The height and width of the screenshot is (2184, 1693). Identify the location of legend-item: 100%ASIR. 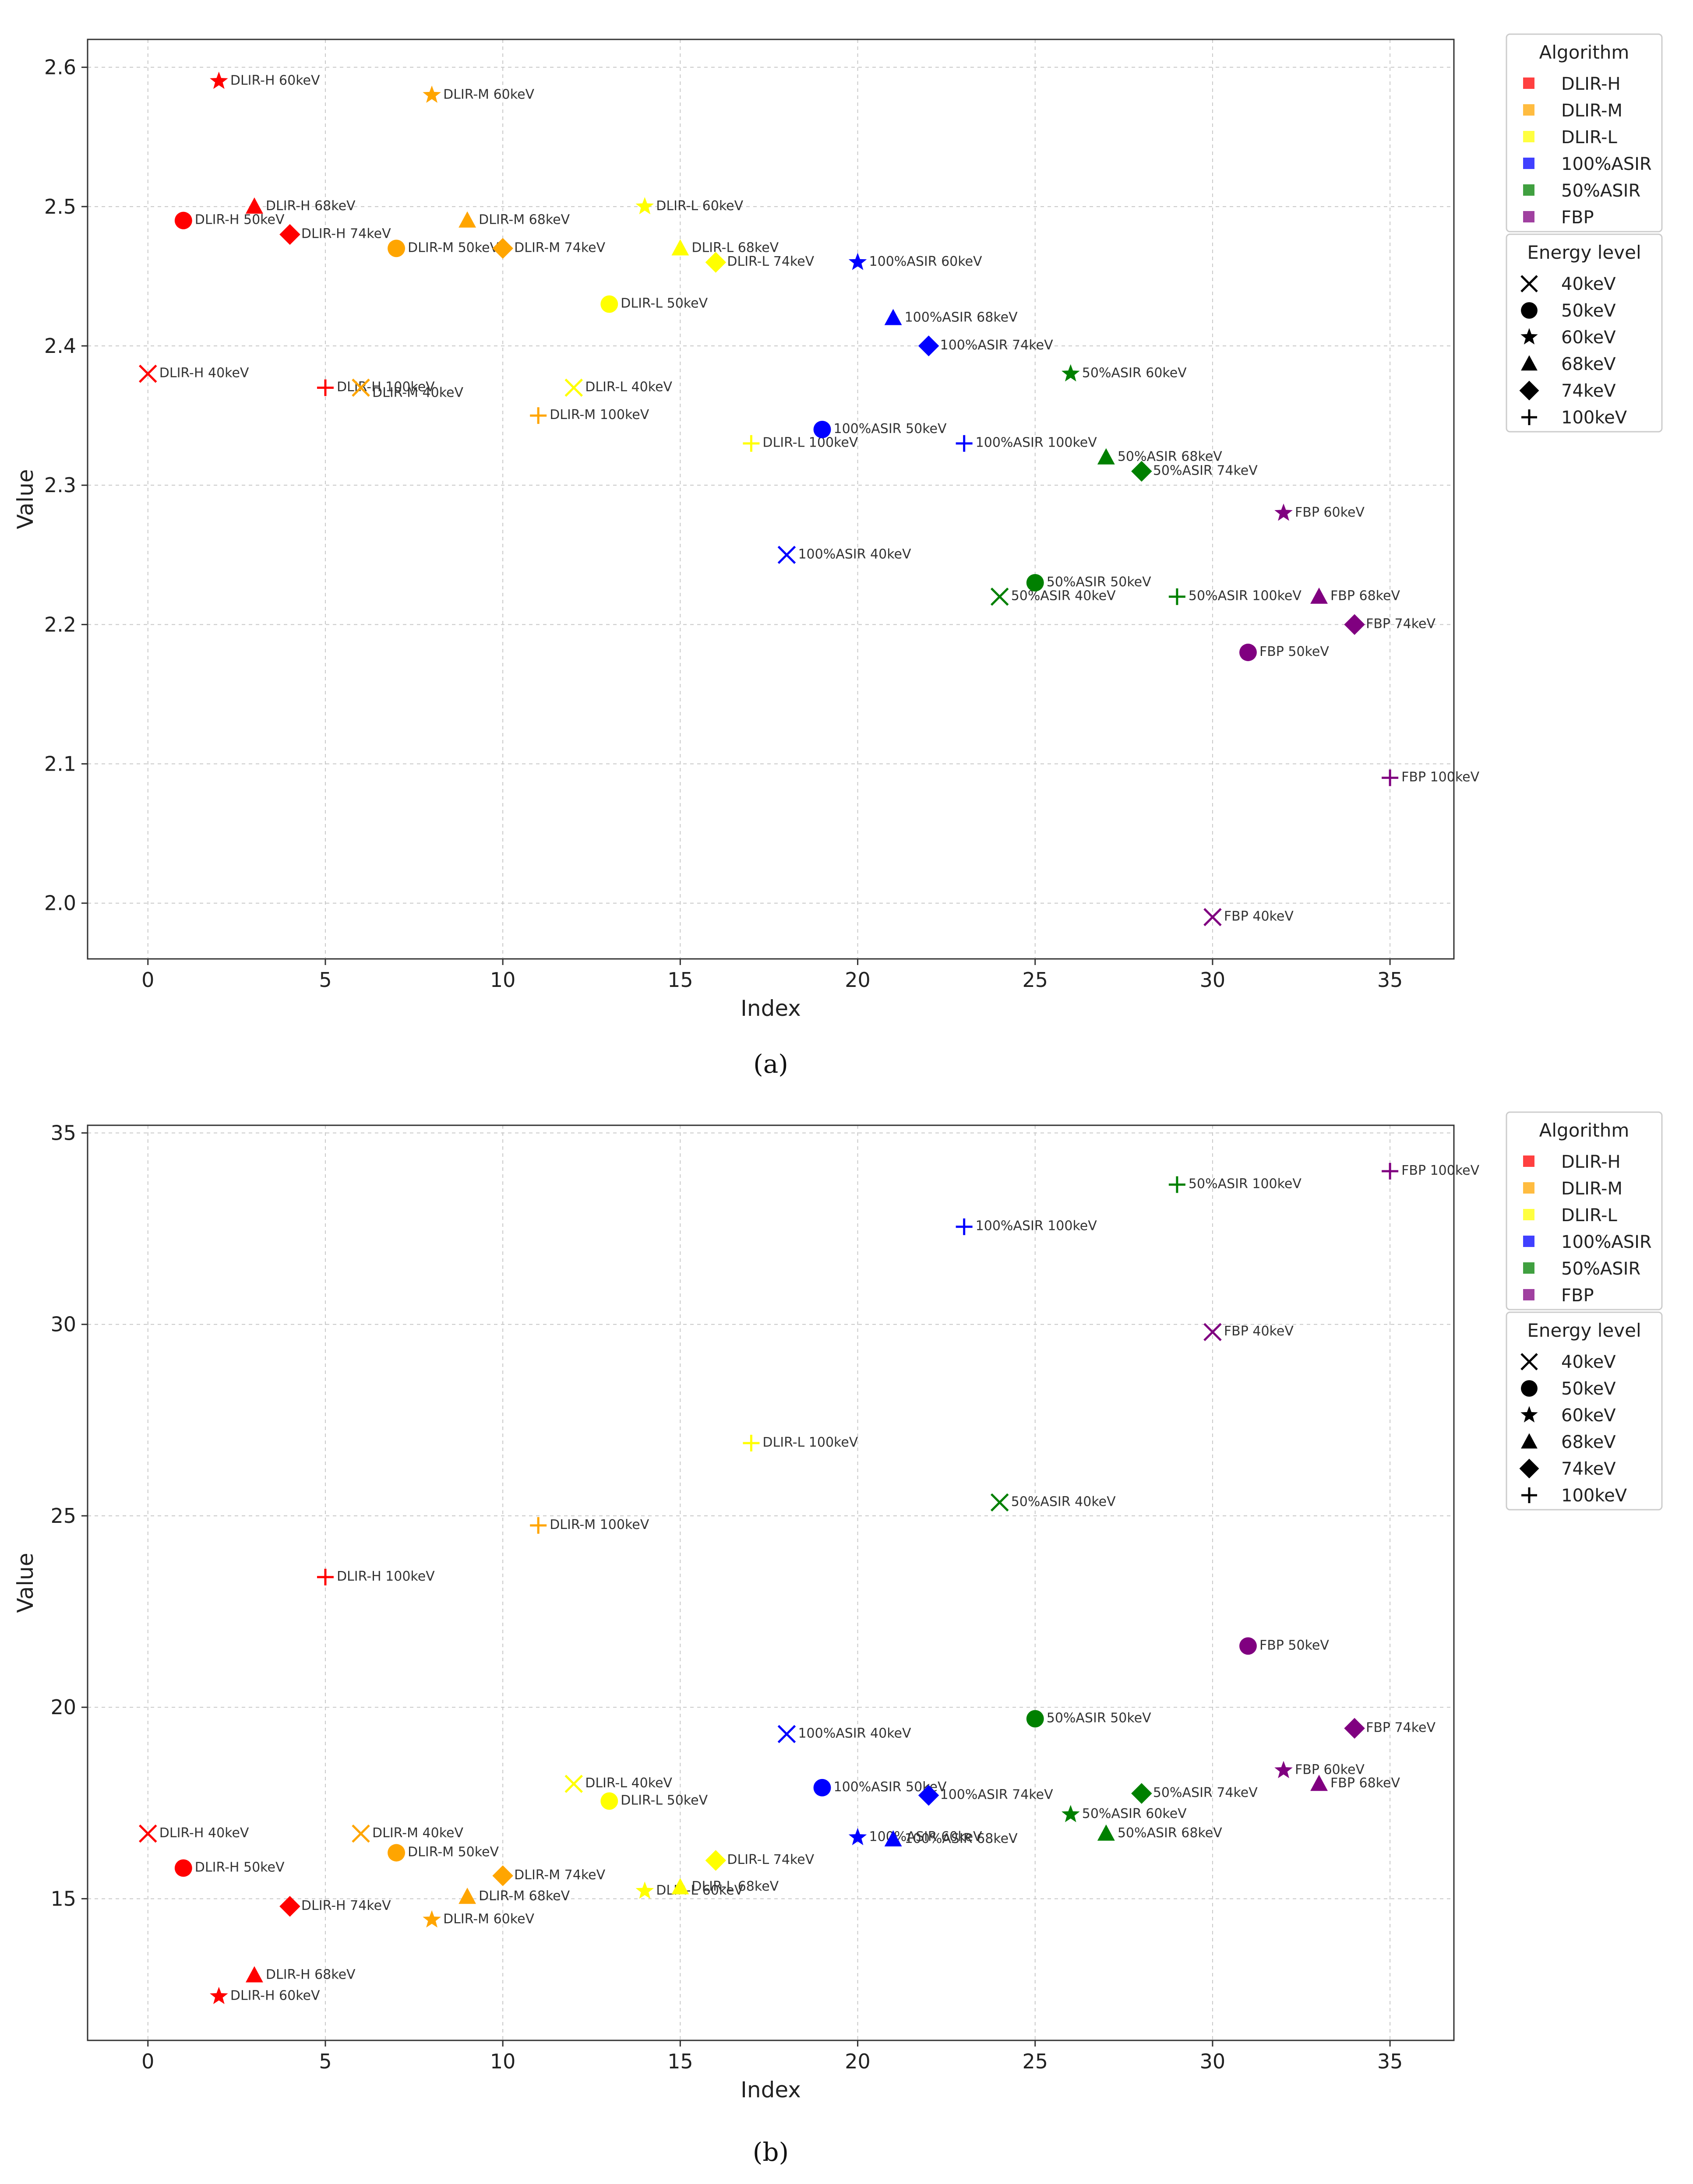
(1606, 1242).